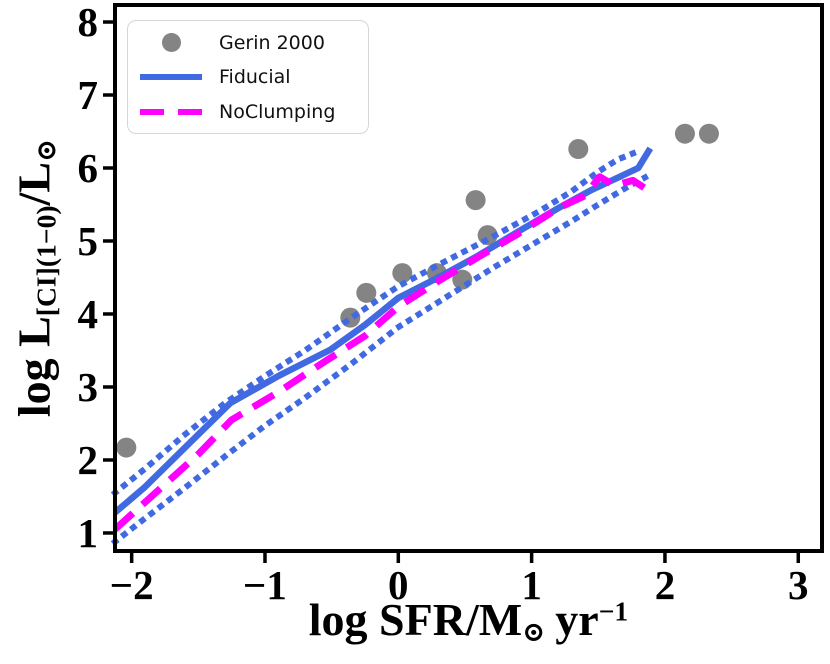  I want to click on y-axis-label: log L[CI](1−0)/L⊙, so click(35, 278).